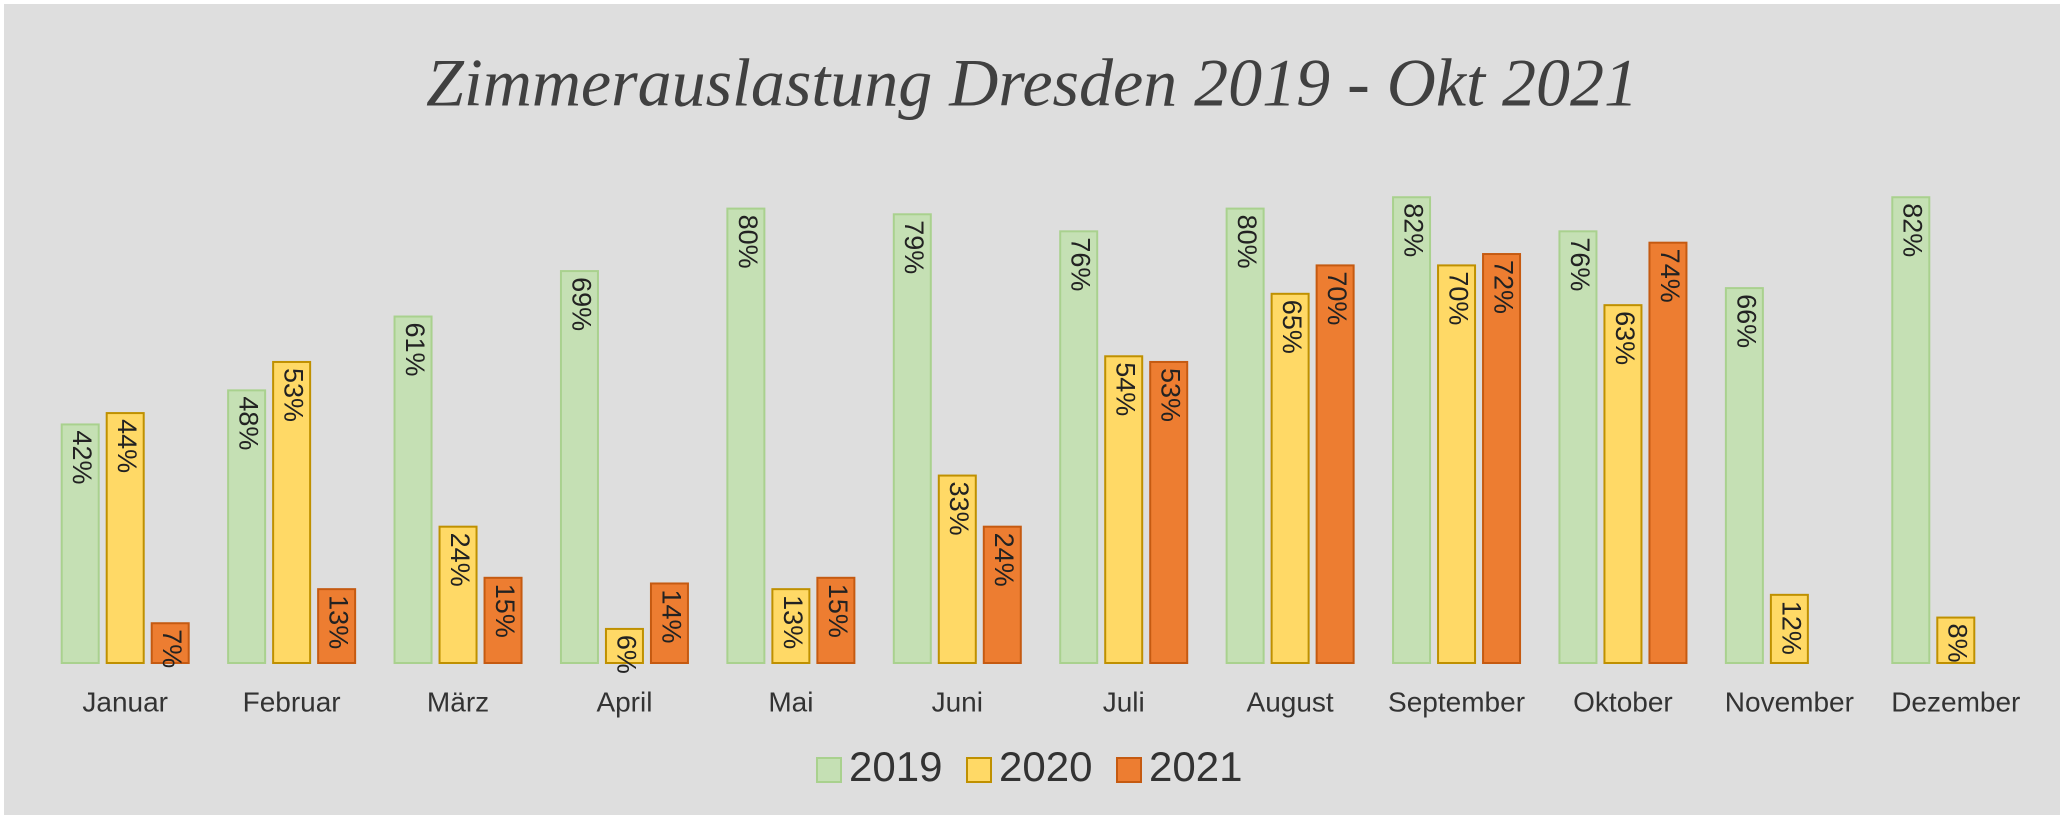  Describe the element at coordinates (292, 701) in the screenshot. I see `x-tick-label: Februar` at that location.